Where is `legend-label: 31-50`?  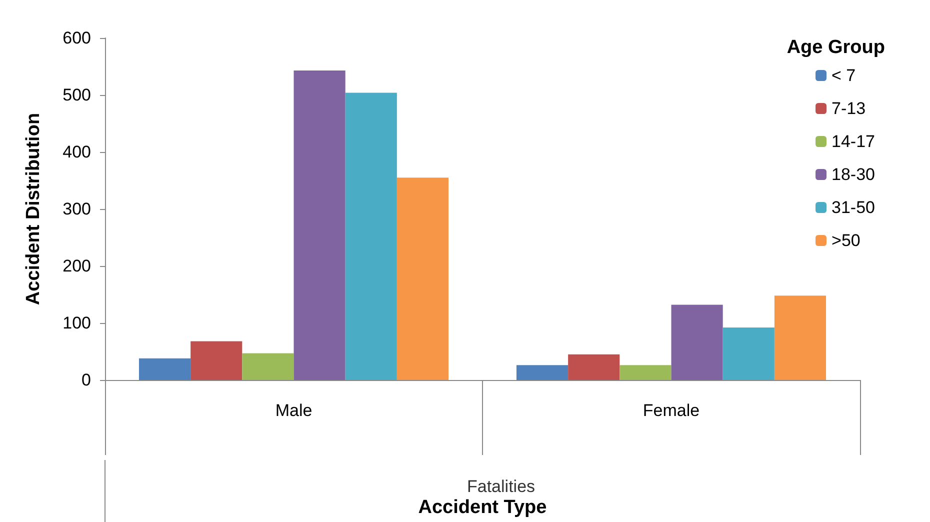
legend-label: 31-50 is located at coordinates (854, 207).